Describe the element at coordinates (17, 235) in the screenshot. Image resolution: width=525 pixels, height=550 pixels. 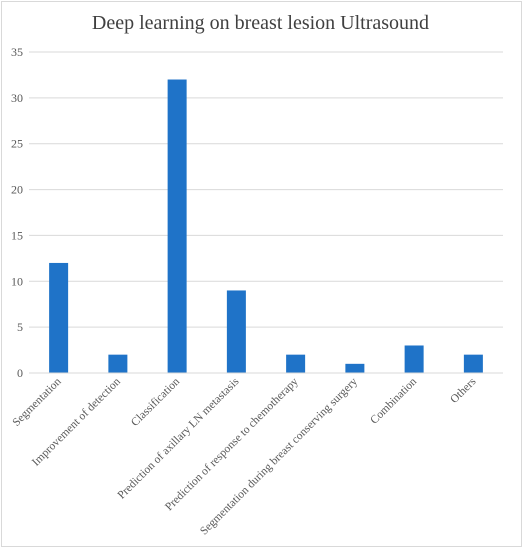
I see `y-tick-label: 15` at that location.